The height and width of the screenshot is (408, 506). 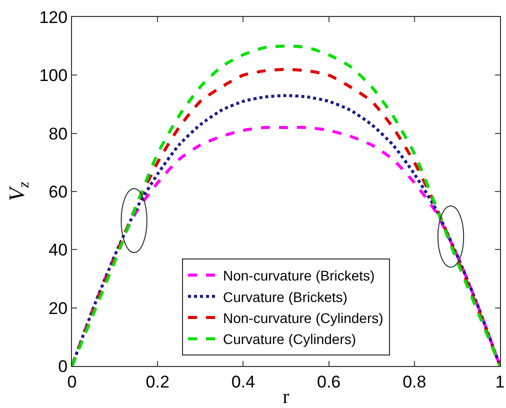 What do you see at coordinates (289, 339) in the screenshot?
I see `legend-label: Curvature (Cylinders)` at bounding box center [289, 339].